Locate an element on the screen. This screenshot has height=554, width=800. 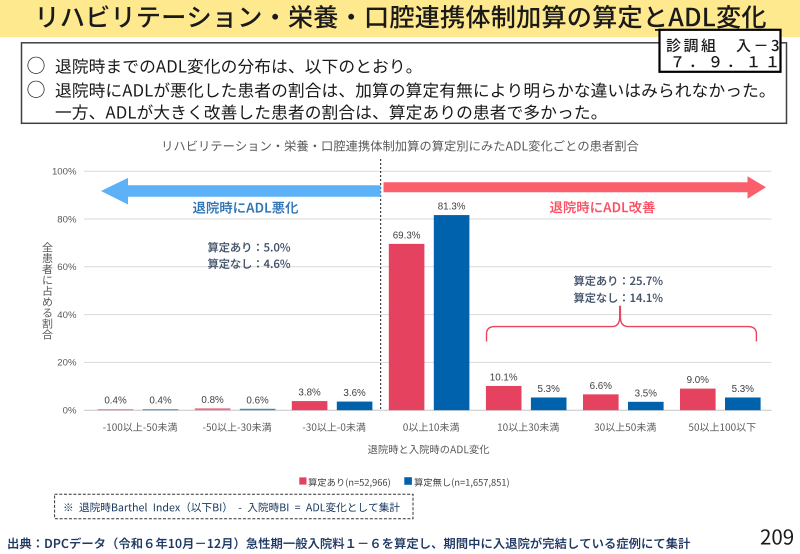
svg-text: 3.5% is located at coordinates (646, 393).